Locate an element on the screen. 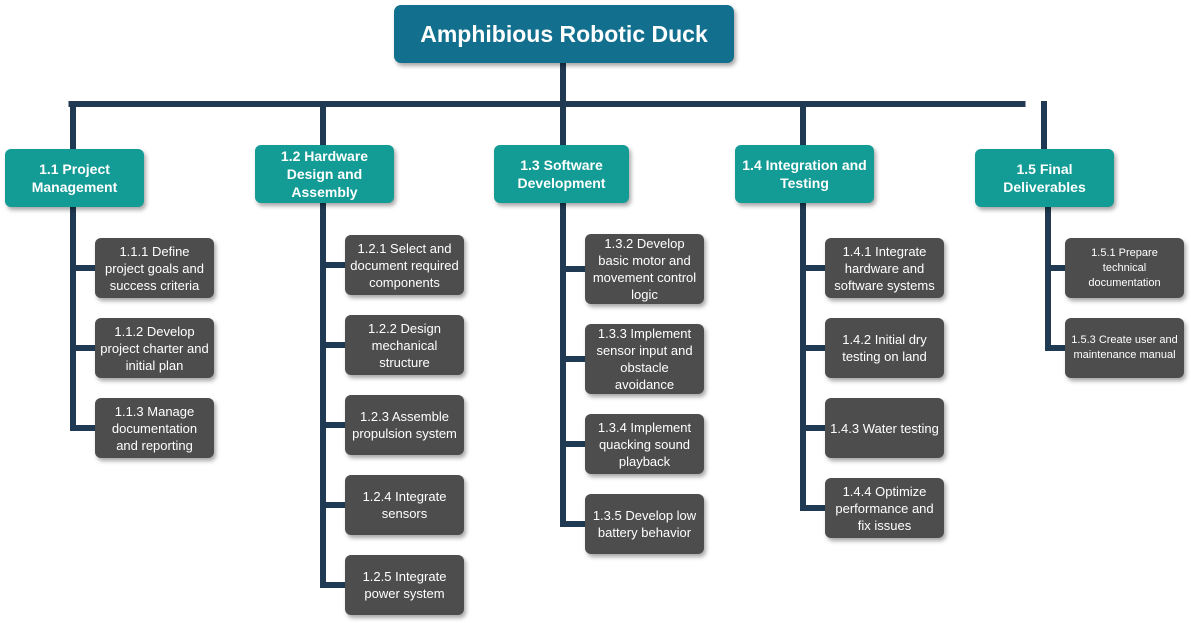 Image resolution: width=1191 pixels, height=623 pixels. task-node: 1.1.3 Manage documentation and reporting is located at coordinates (154, 428).